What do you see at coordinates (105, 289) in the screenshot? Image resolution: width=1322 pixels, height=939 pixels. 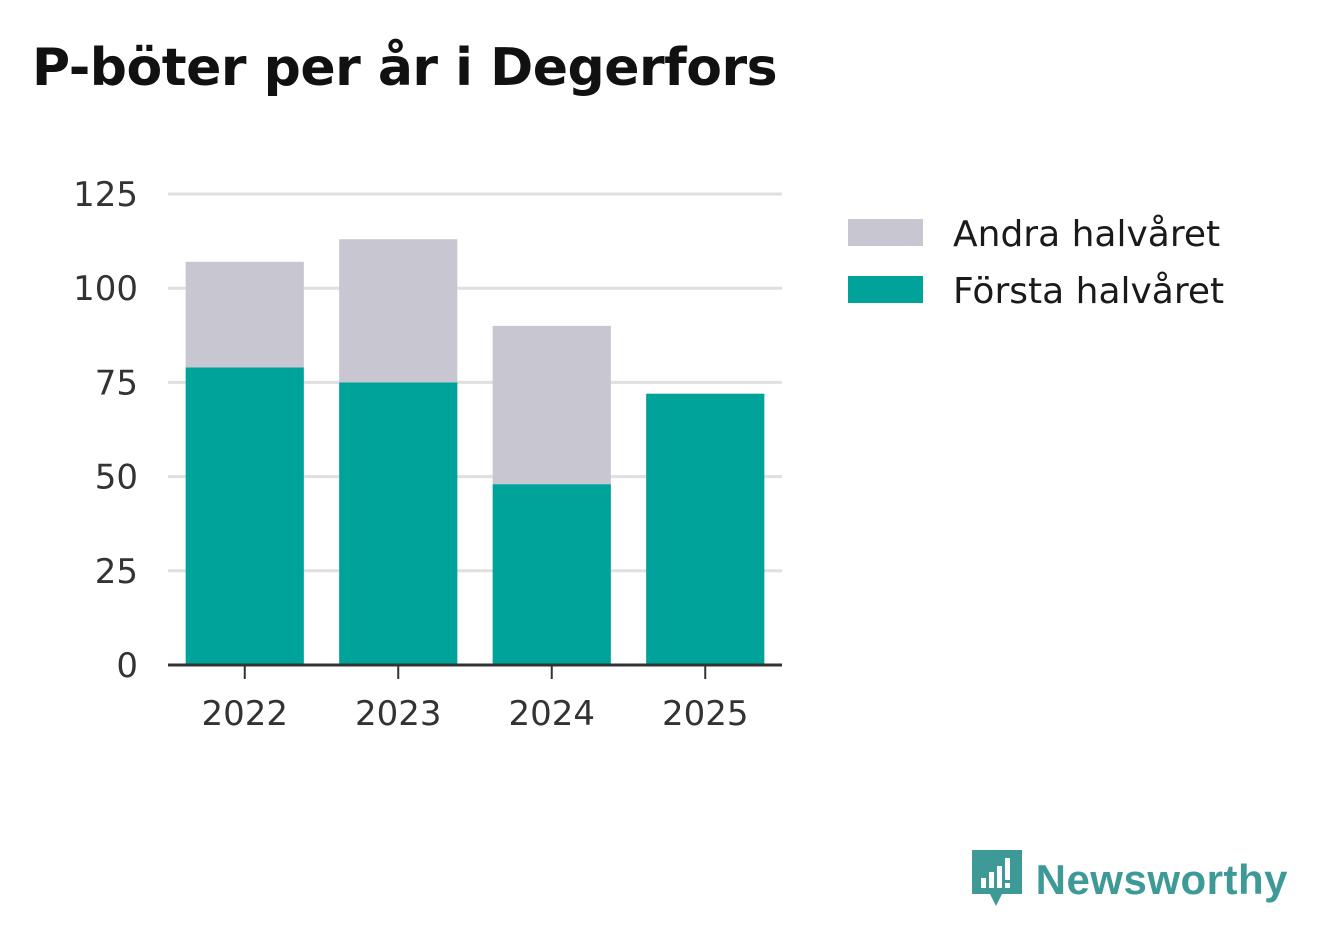 I see `y-tick-label: 100` at bounding box center [105, 289].